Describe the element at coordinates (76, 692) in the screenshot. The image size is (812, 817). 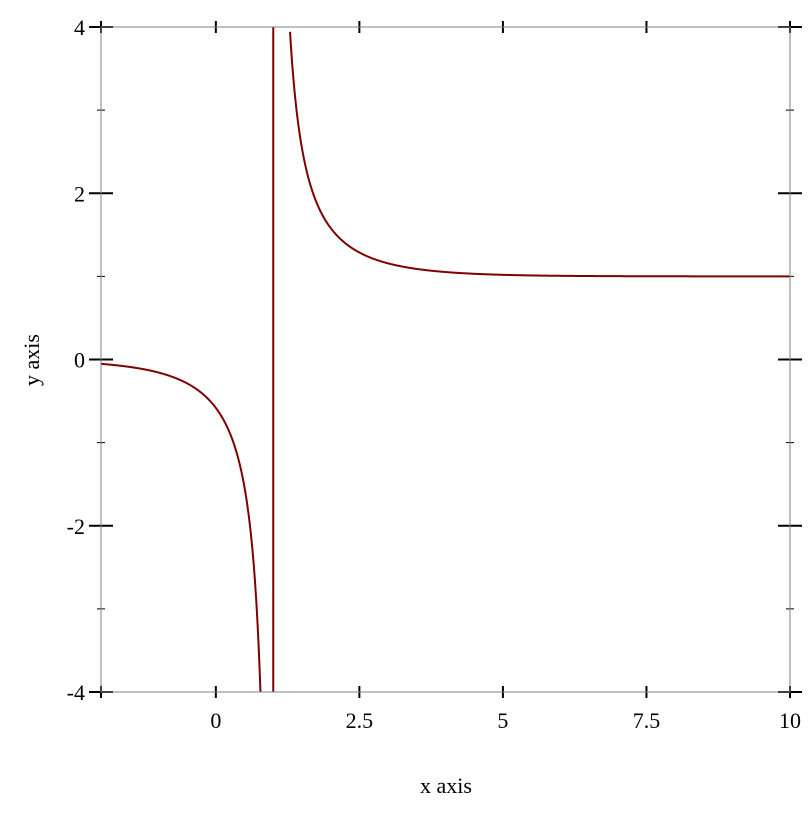
I see `y-tick-label: -4` at that location.